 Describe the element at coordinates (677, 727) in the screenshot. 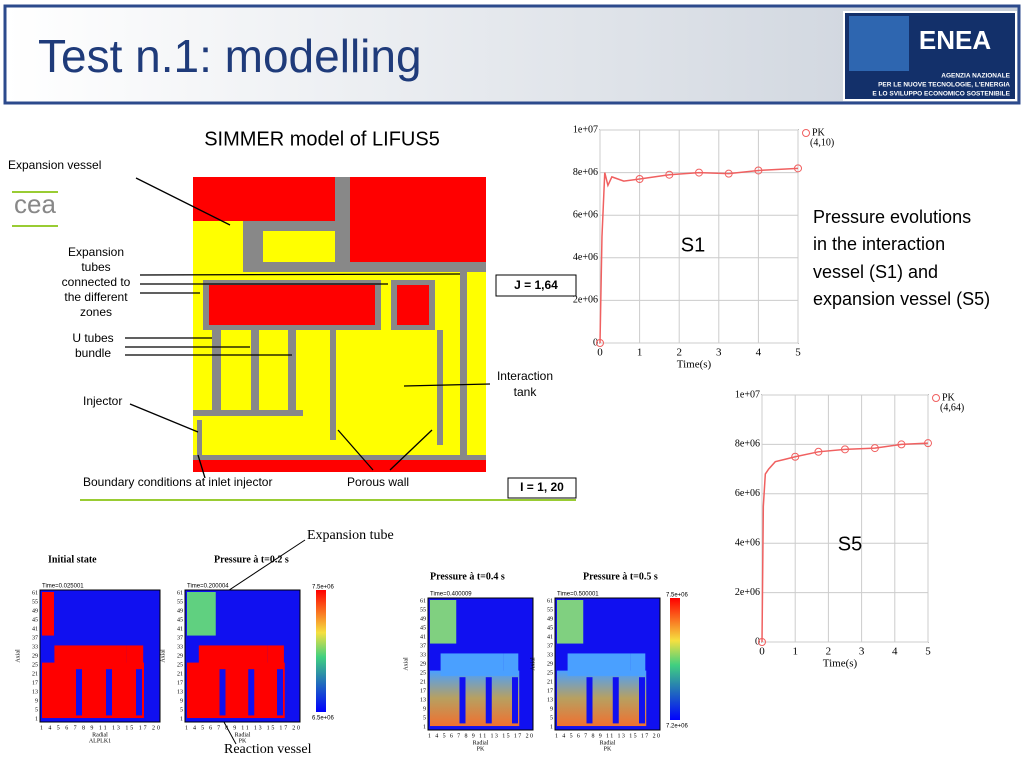

I see `colorbar-label: 7.2e+06` at that location.